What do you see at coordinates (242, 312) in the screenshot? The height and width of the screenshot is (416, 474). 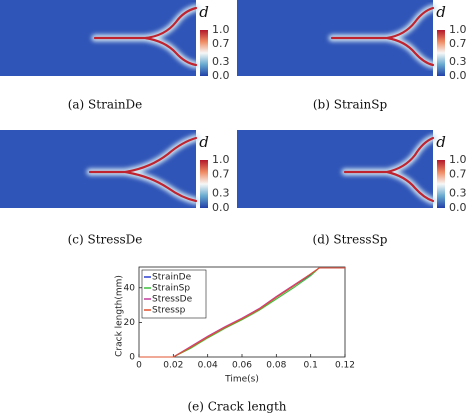 I see `series-line` at bounding box center [242, 312].